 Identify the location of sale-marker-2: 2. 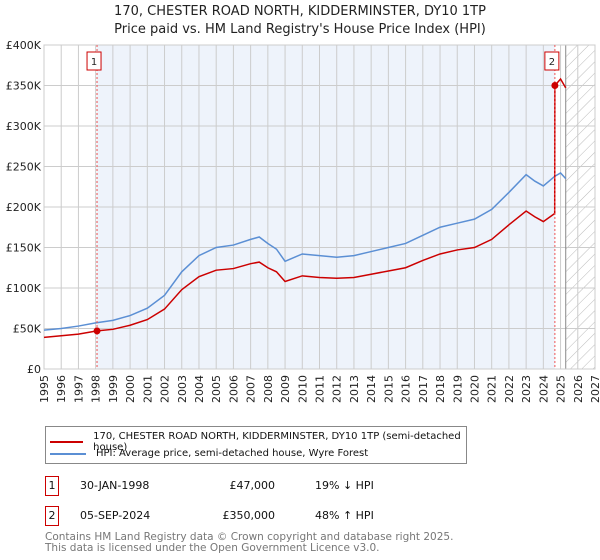
(52, 516).